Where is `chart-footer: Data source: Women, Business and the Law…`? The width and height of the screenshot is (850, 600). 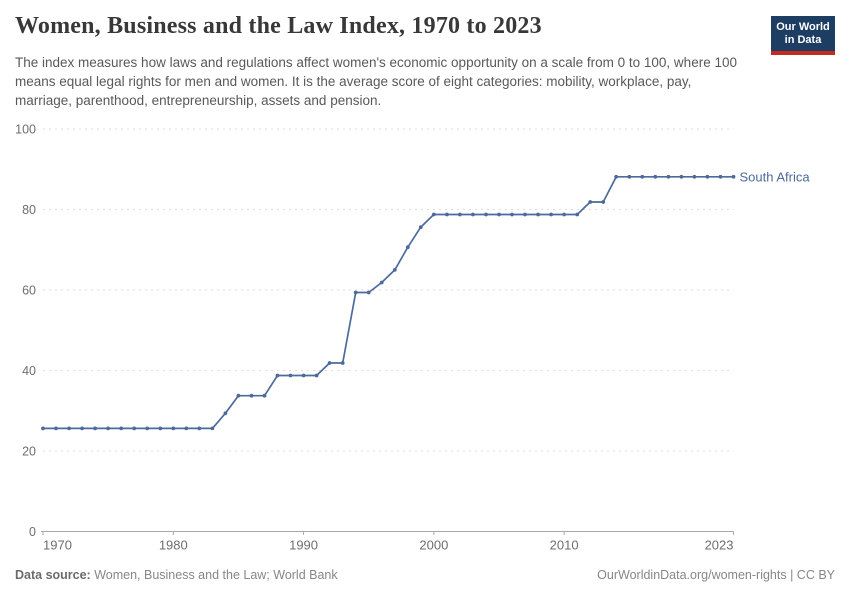 chart-footer: Data source: Women, Business and the Law… is located at coordinates (425, 575).